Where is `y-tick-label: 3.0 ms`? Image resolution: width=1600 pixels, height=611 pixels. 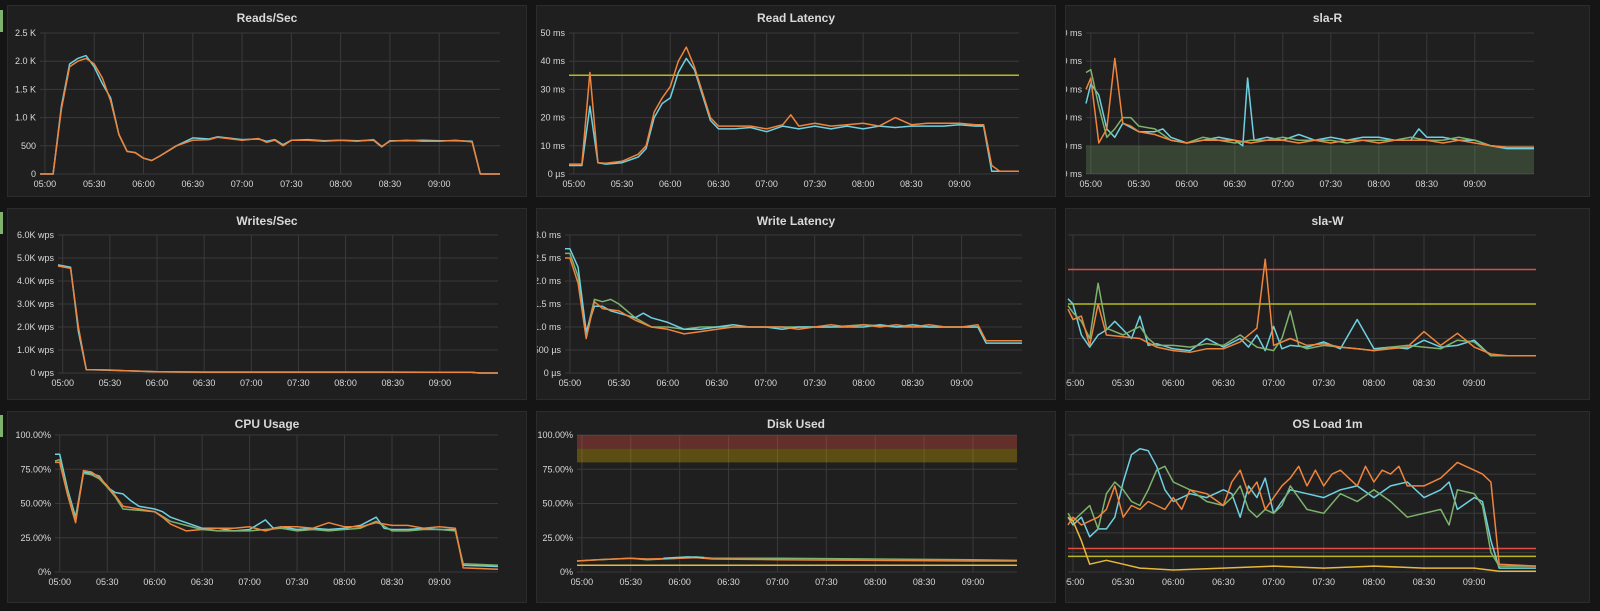
y-tick-label: 3.0 ms is located at coordinates (1074, 89).